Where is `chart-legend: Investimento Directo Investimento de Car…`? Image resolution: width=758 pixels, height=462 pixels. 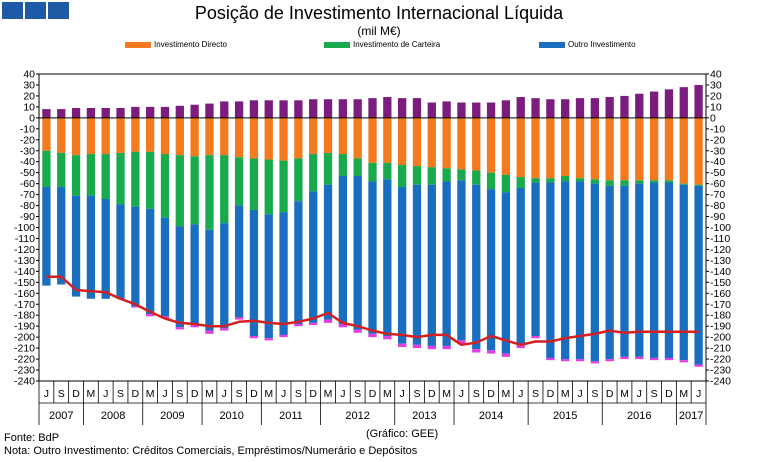
chart-legend: Investimento Directo Investimento de Car… is located at coordinates (379, 46).